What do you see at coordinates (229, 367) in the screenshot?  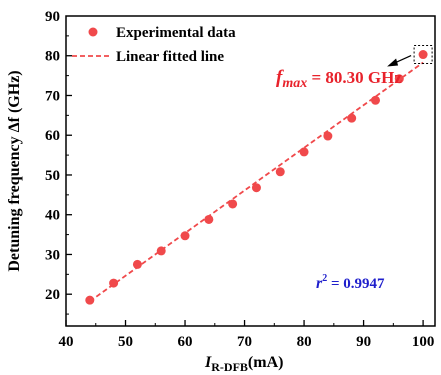 I see `x-axis-label-sub: R-DFB` at bounding box center [229, 367].